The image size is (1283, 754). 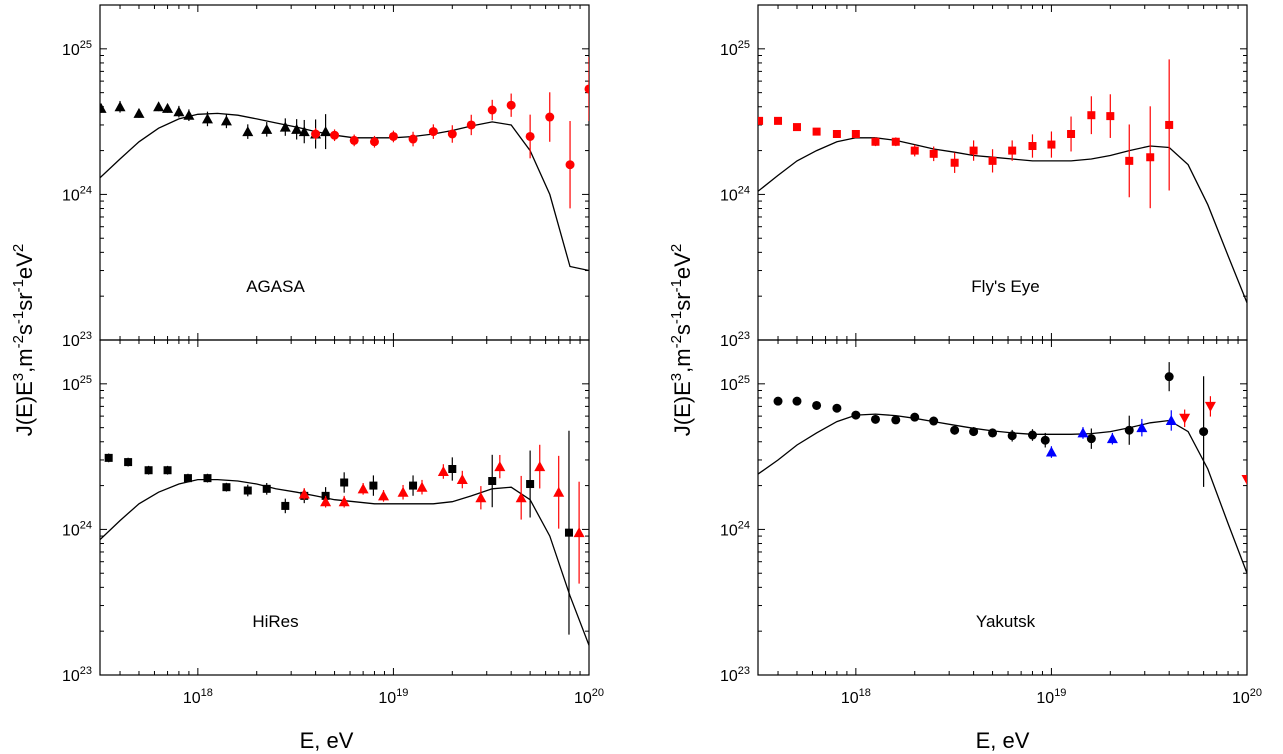 I want to click on x-axis-label: E, eV, so click(x=1003, y=740).